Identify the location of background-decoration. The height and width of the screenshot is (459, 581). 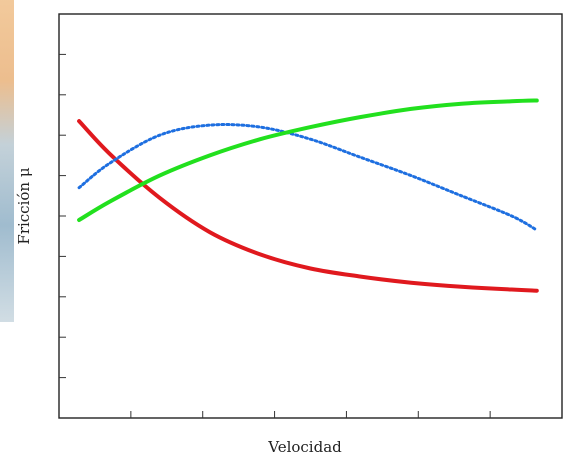
(7, 161).